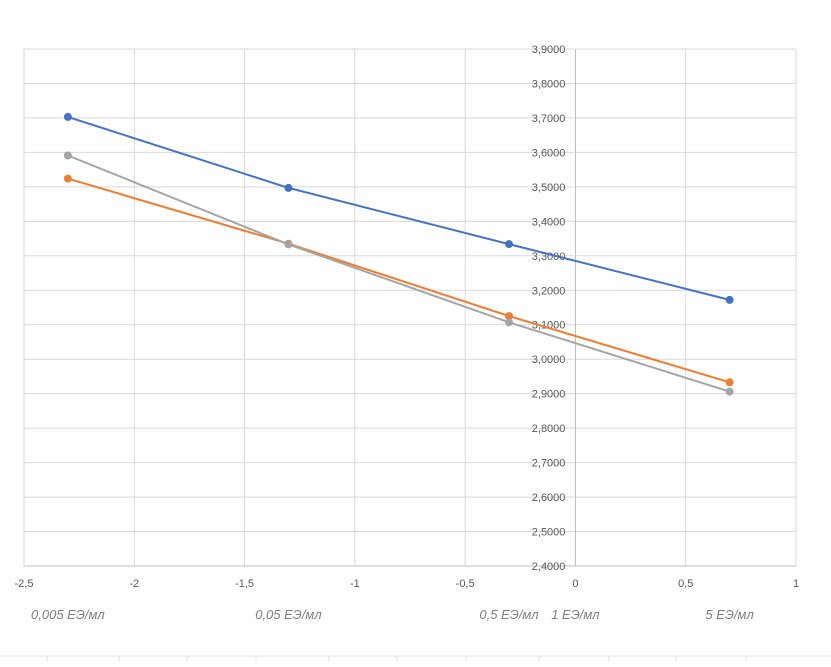  Describe the element at coordinates (549, 360) in the screenshot. I see `y-tick-label: 3,0000` at that location.